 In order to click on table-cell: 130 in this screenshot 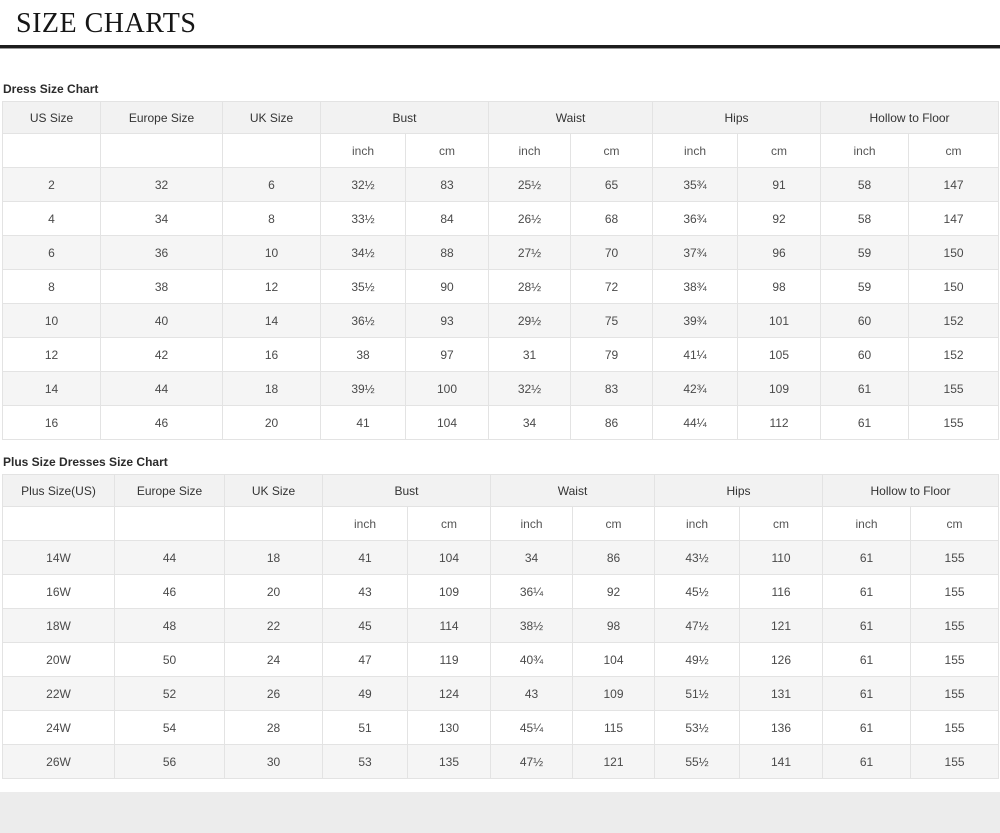, I will do `click(449, 727)`.